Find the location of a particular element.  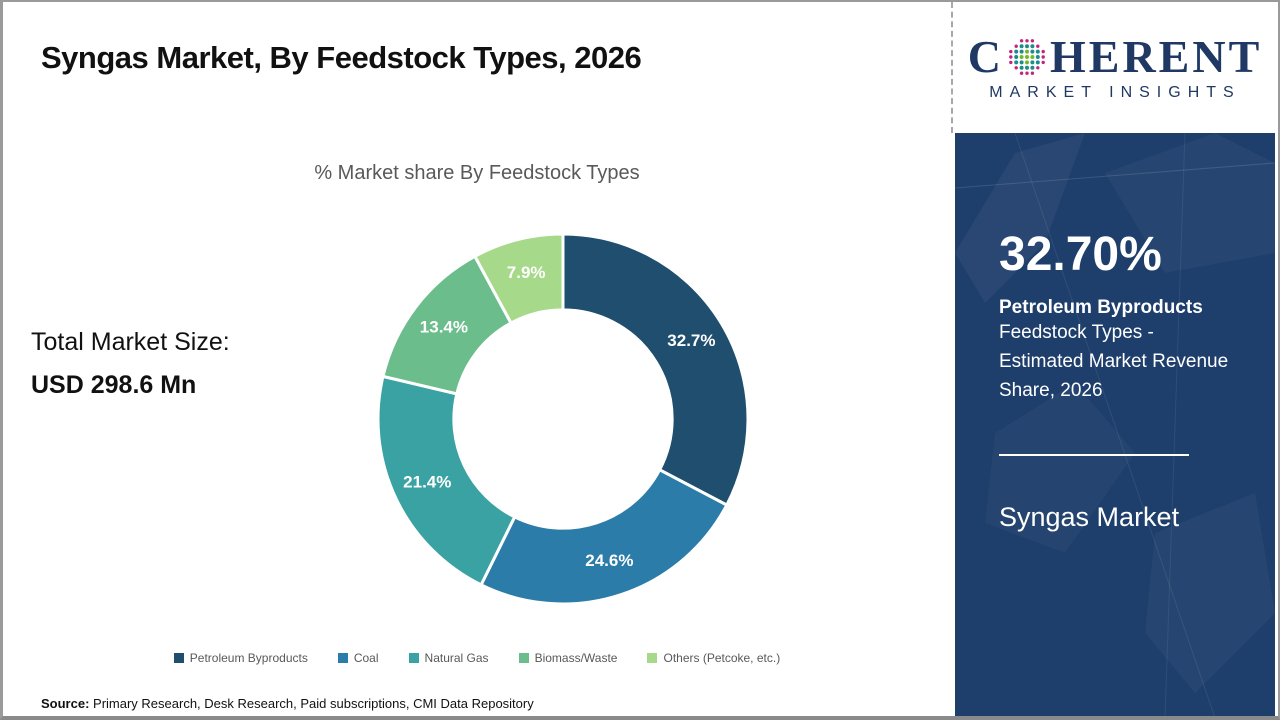

legend-item: Natural Gas is located at coordinates (448, 658).